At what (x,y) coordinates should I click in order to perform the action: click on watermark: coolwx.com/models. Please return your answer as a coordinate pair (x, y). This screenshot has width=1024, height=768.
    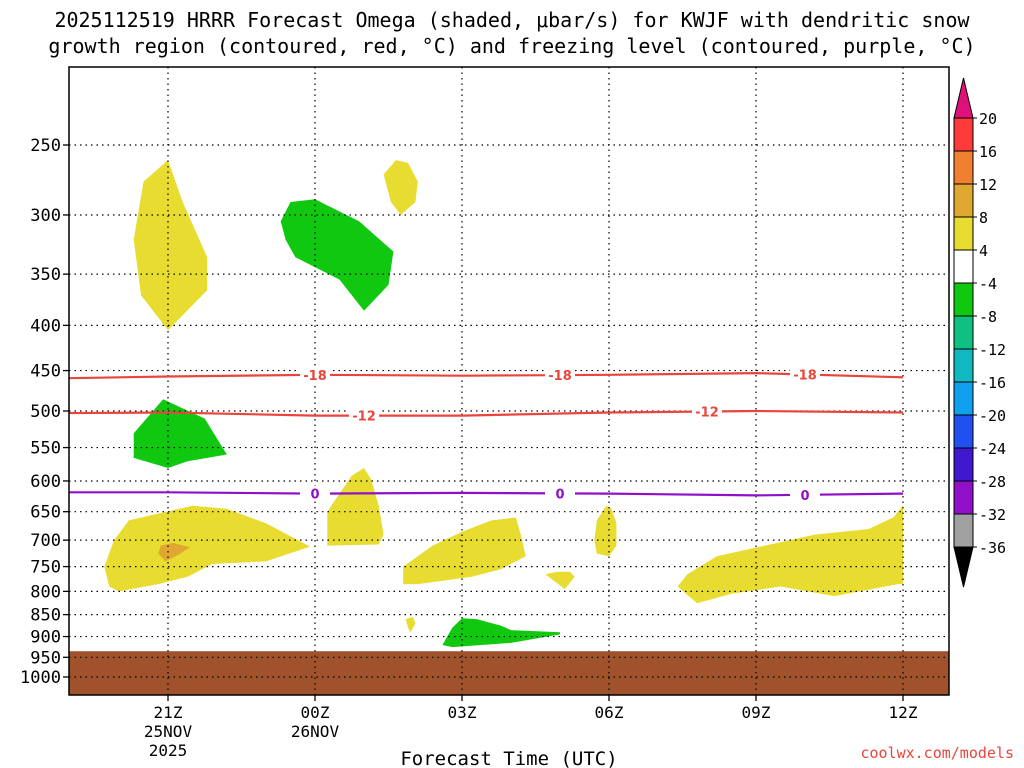
    Looking at the image, I should click on (937, 753).